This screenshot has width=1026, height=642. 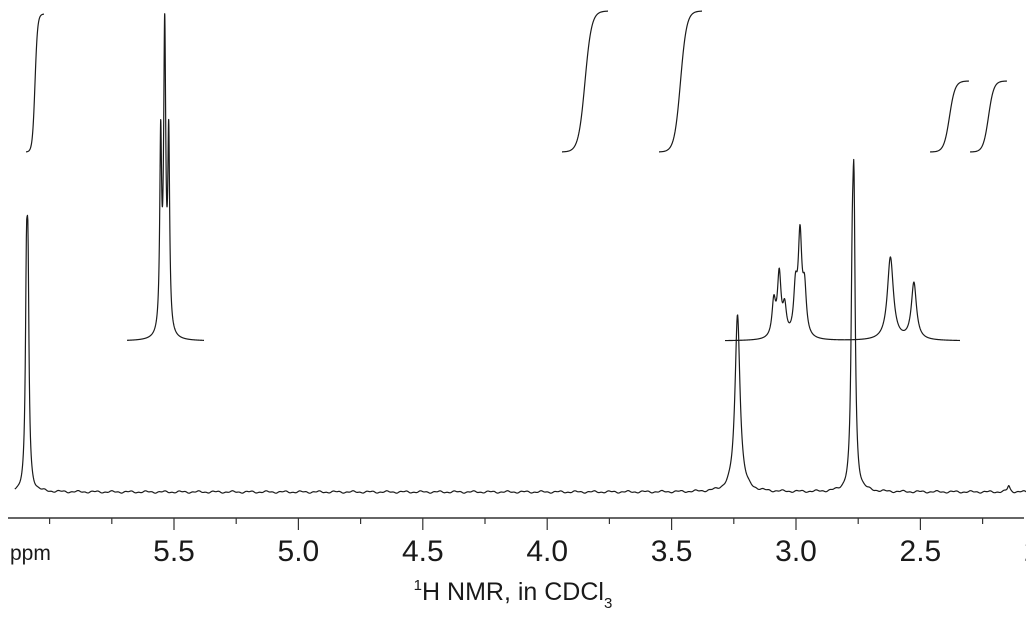 What do you see at coordinates (672, 551) in the screenshot?
I see `x-tick-label: 3.5` at bounding box center [672, 551].